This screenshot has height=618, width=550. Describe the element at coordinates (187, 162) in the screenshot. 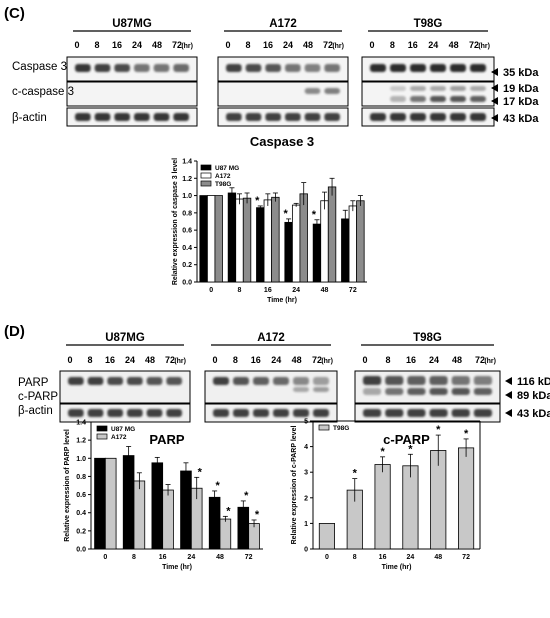

I see `y-tick-label: 1.4` at that location.